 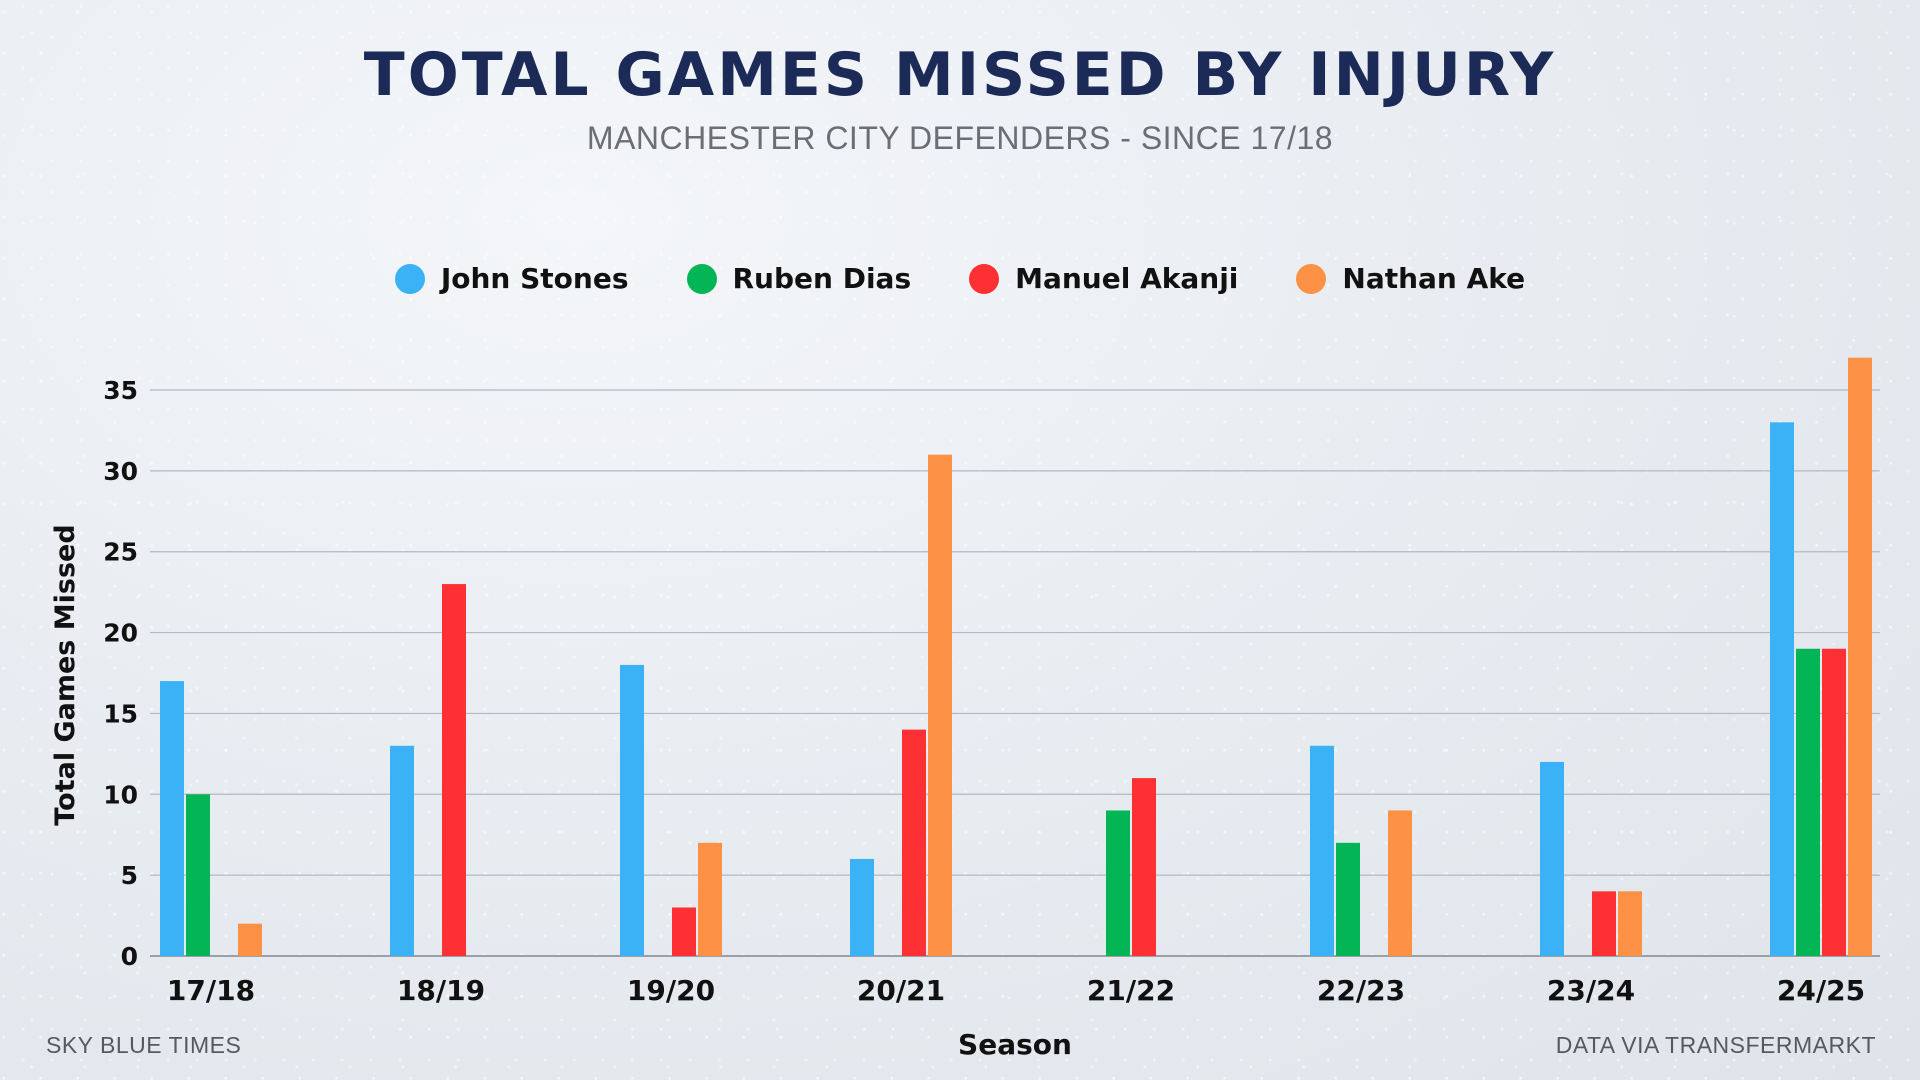 I want to click on legend-label: Manuel Akanji, so click(x=1127, y=278).